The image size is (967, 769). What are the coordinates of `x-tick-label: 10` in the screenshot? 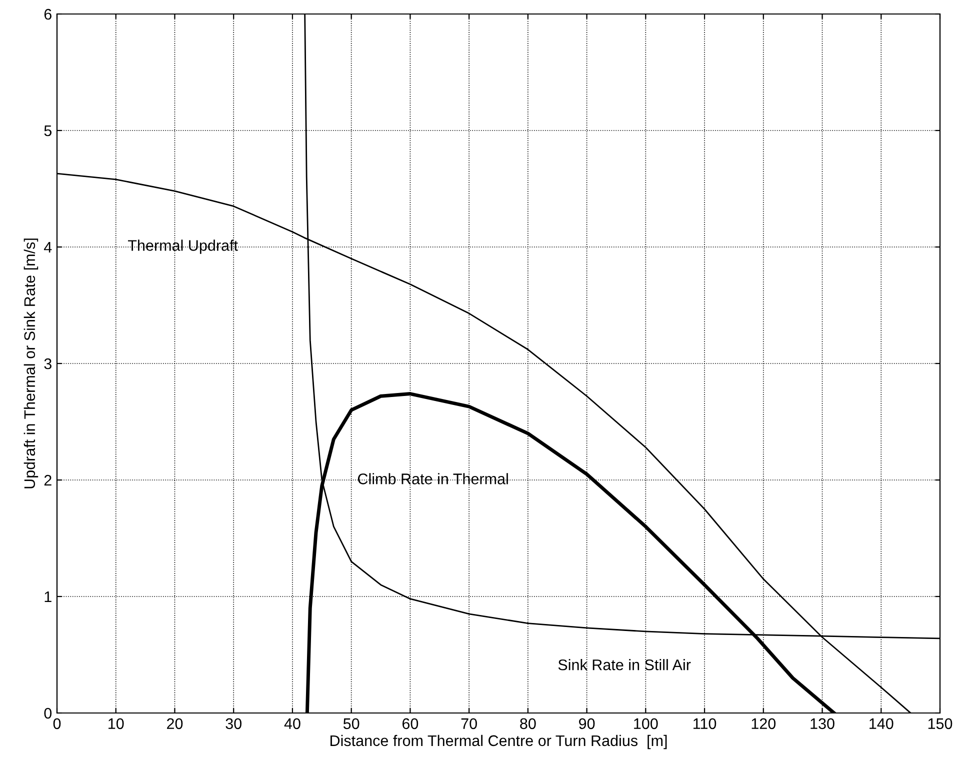 It's located at (116, 724).